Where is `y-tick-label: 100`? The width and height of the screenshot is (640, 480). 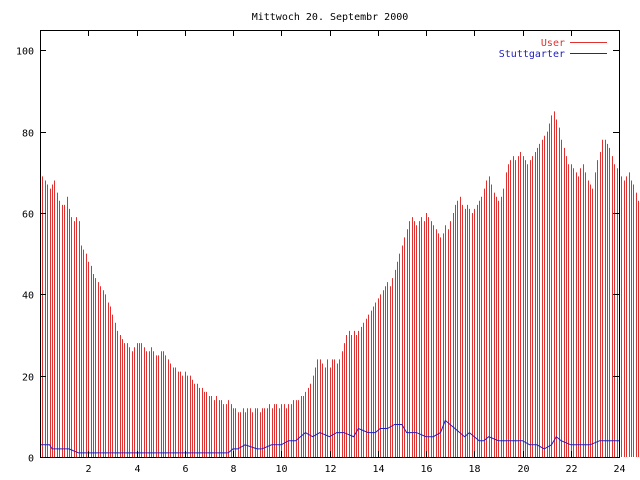 y-tick-label: 100 is located at coordinates (25, 52).